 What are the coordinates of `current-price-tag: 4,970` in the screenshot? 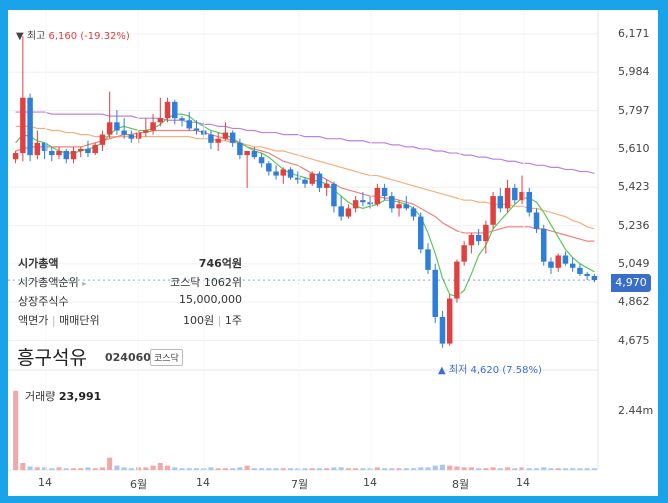 It's located at (631, 283).